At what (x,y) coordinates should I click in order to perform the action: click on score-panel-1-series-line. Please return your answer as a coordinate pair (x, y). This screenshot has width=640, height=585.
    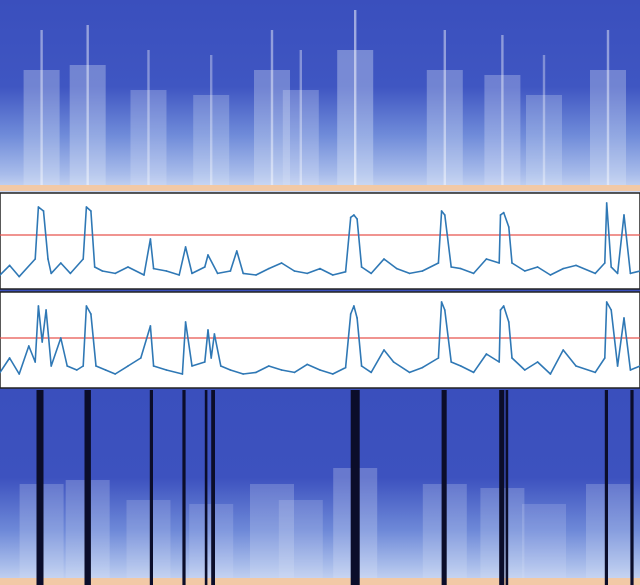
    Looking at the image, I should click on (320, 240).